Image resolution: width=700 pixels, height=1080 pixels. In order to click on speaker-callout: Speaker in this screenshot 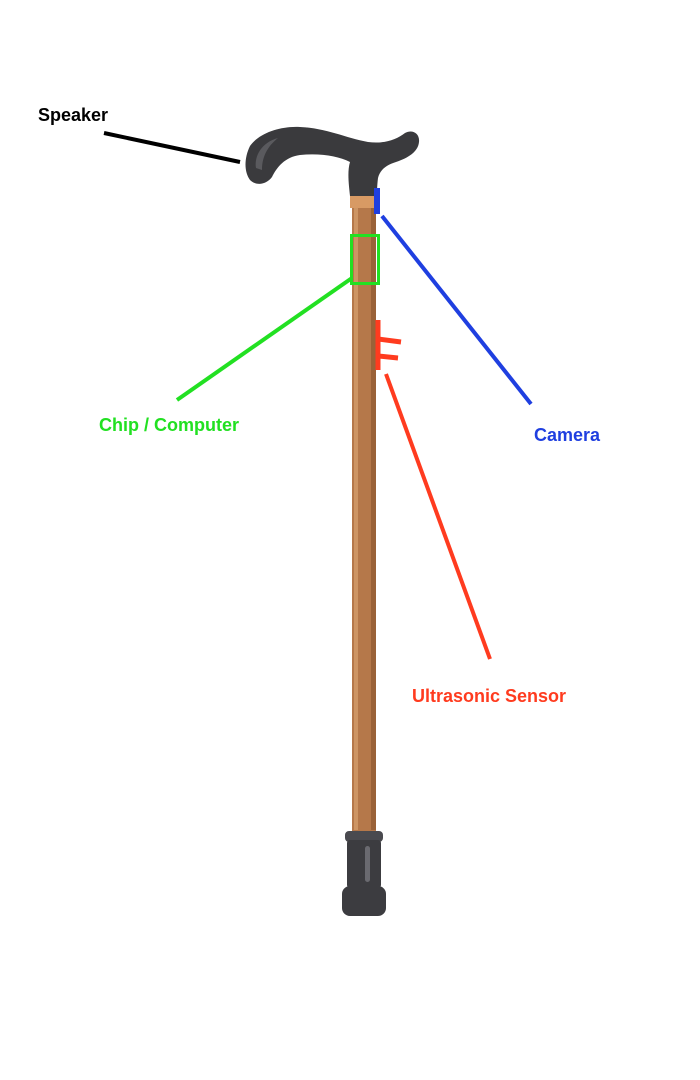, I will do `click(139, 134)`.